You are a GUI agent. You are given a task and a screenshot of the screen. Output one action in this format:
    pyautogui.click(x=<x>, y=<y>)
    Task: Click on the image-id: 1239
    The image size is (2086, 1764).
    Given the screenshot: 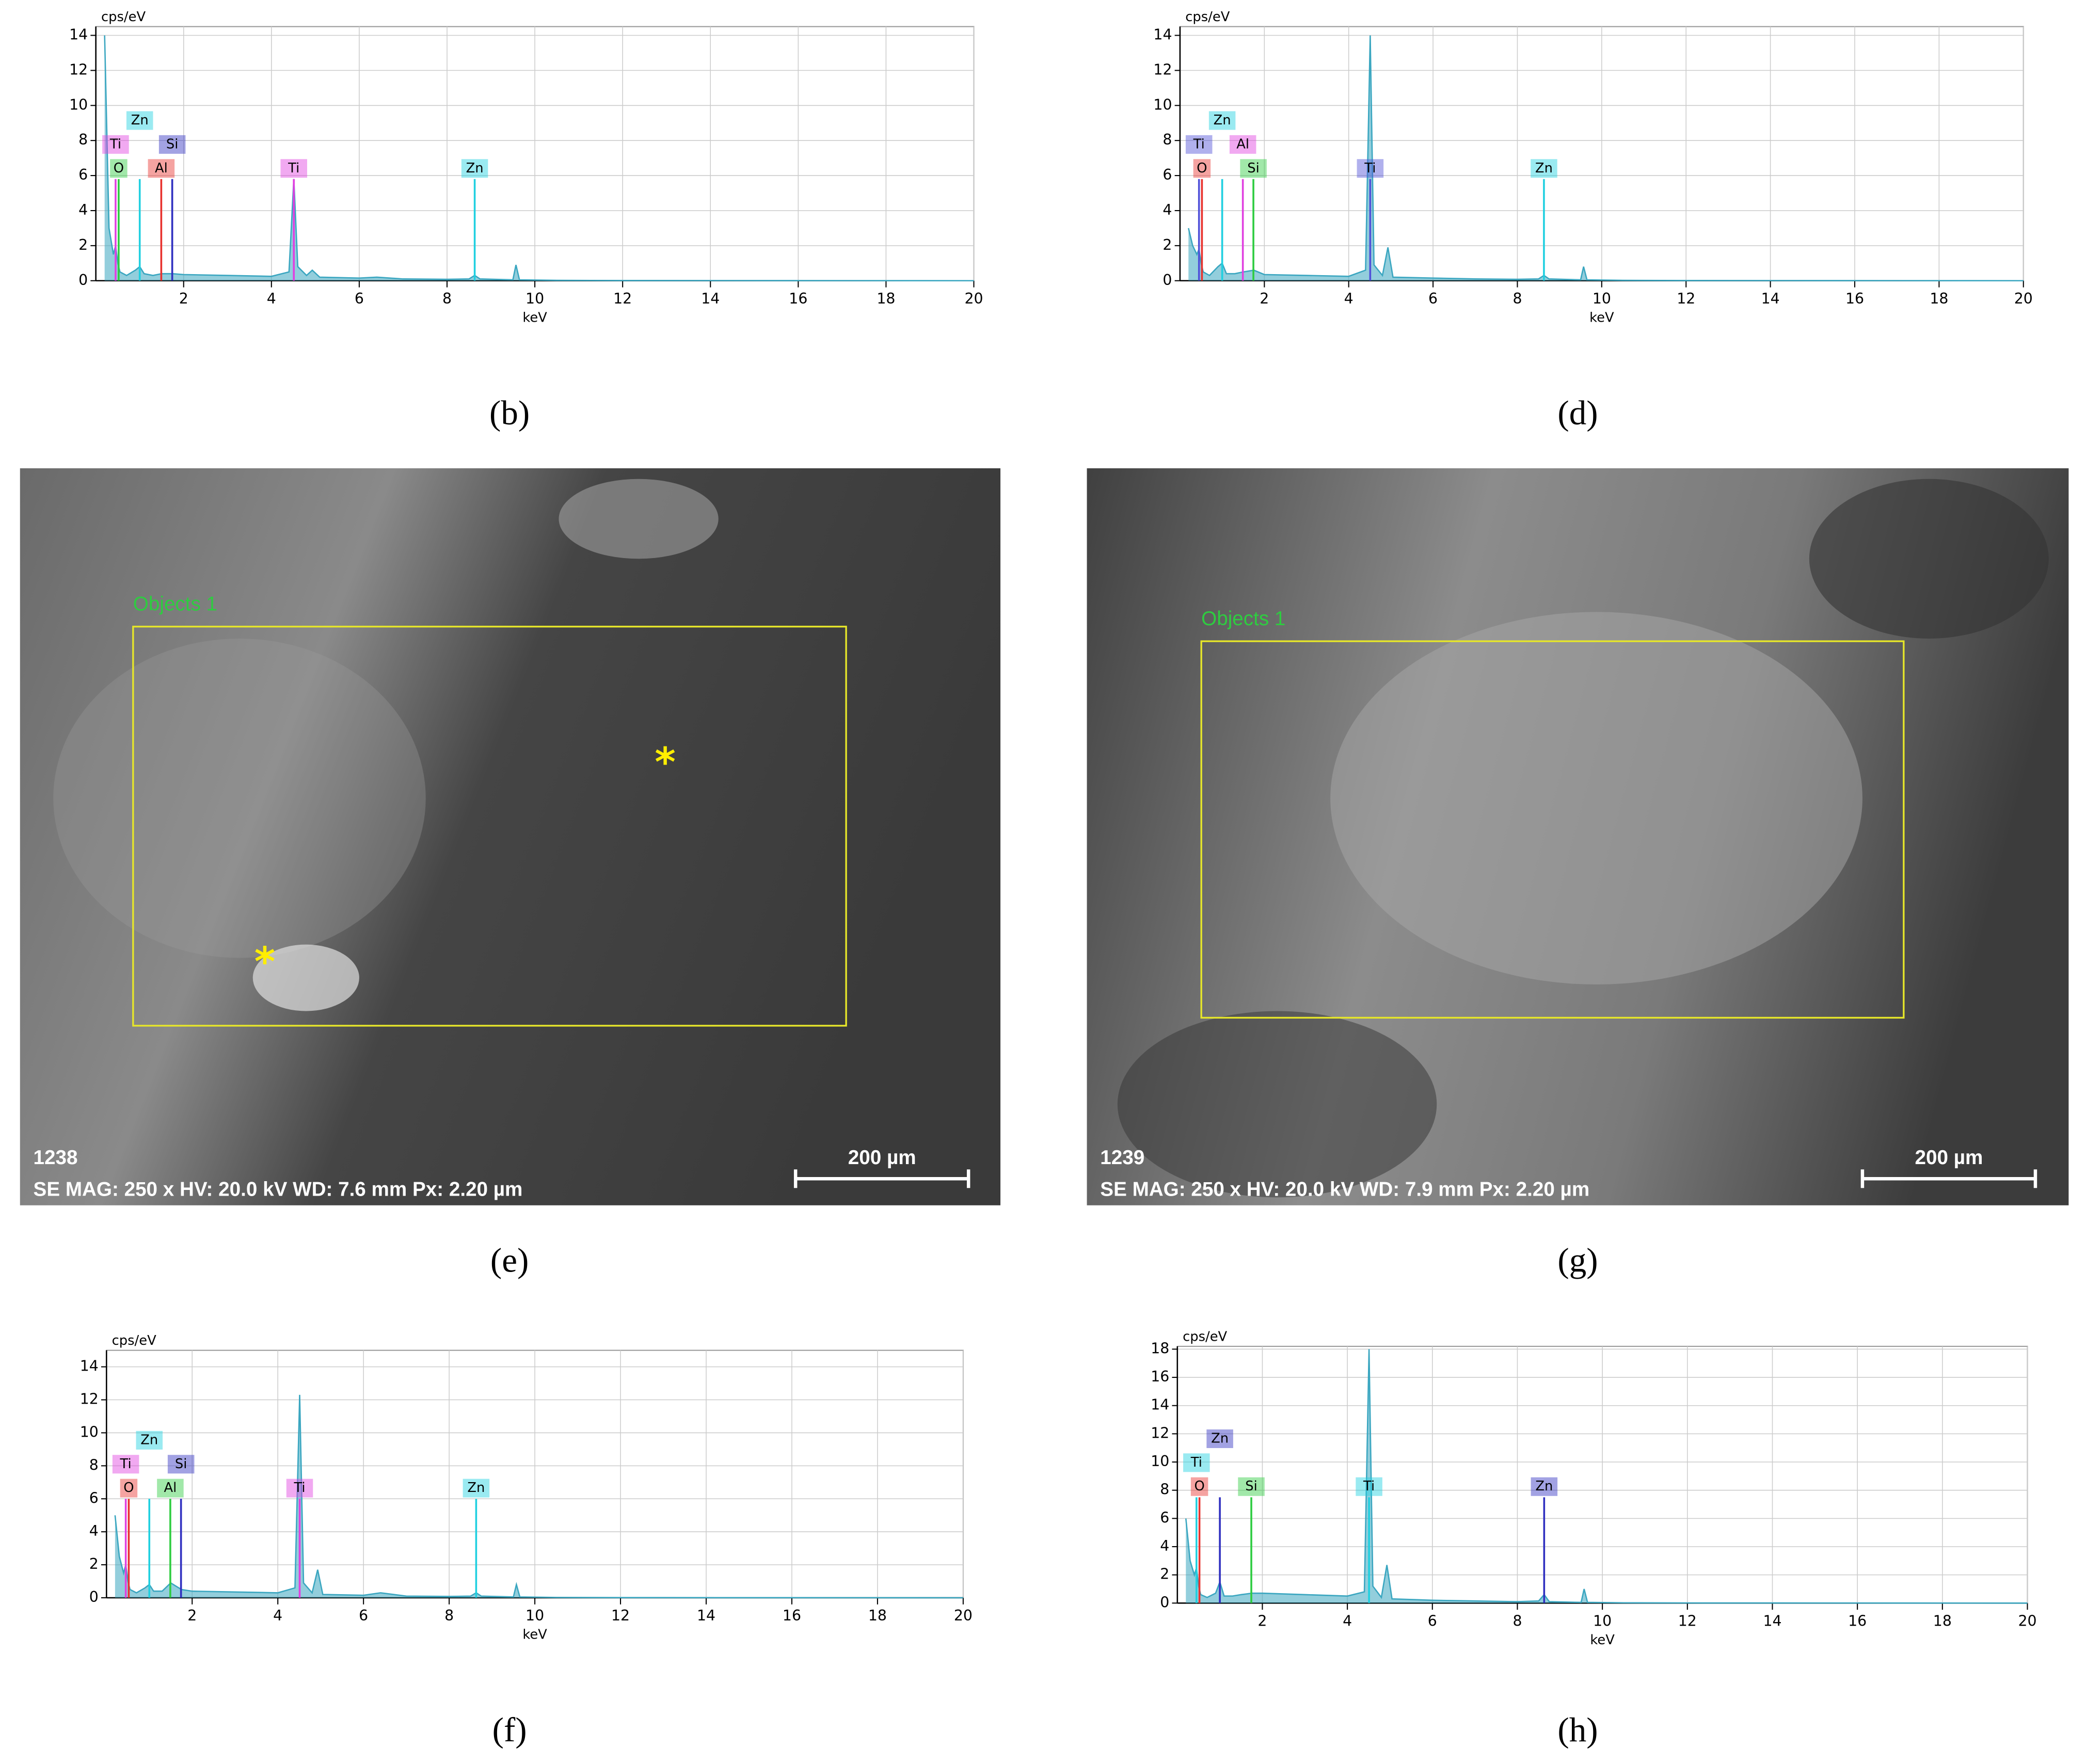 What is the action you would take?
    pyautogui.click(x=1122, y=1158)
    